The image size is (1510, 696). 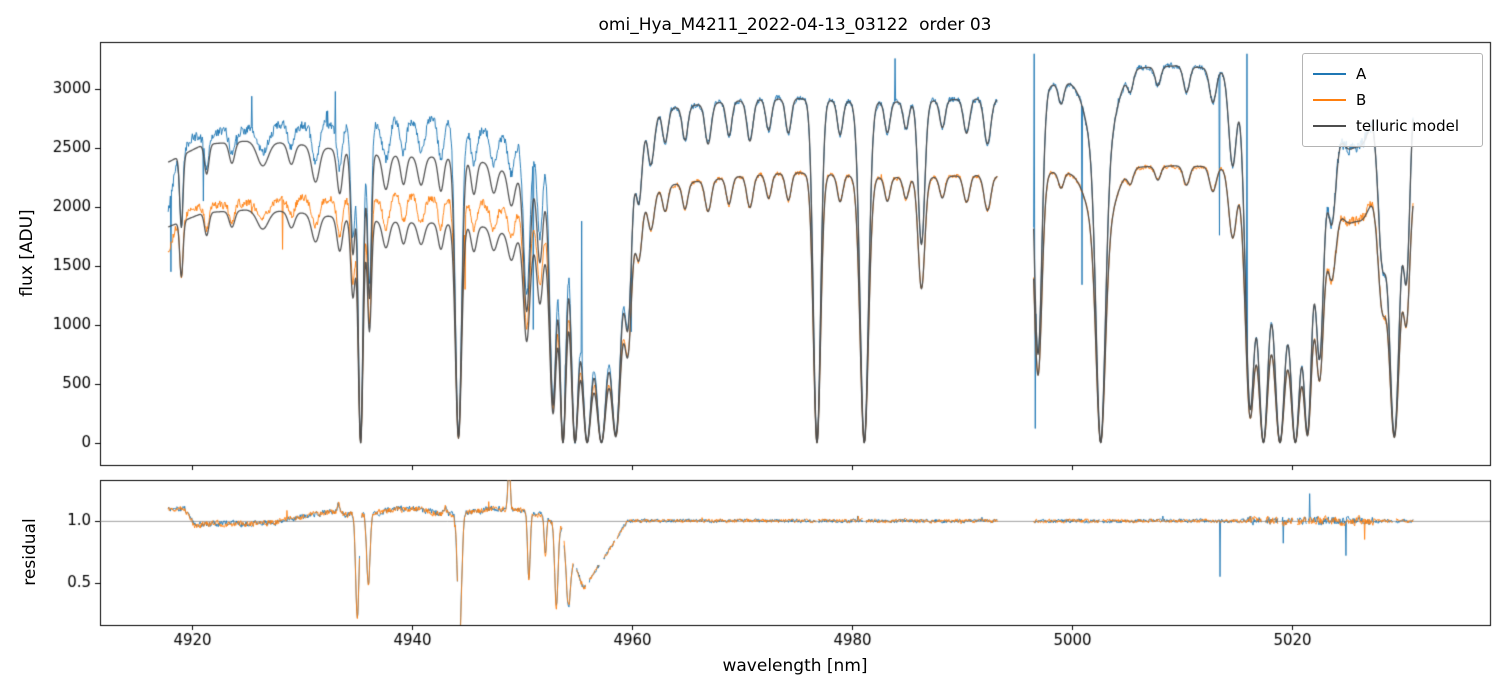 What do you see at coordinates (1329, 126) in the screenshot?
I see `legend-line-sample-telluric` at bounding box center [1329, 126].